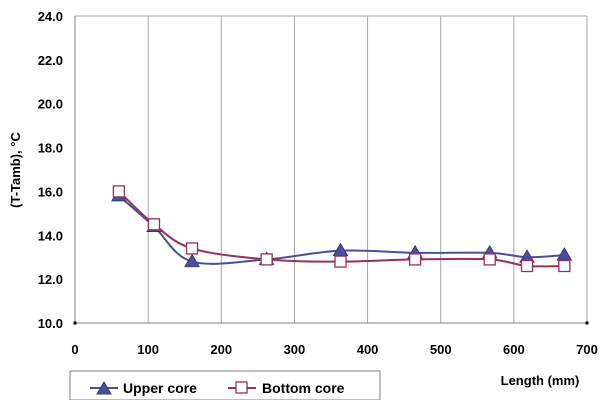  I want to click on x-tick-label: 600, so click(514, 349).